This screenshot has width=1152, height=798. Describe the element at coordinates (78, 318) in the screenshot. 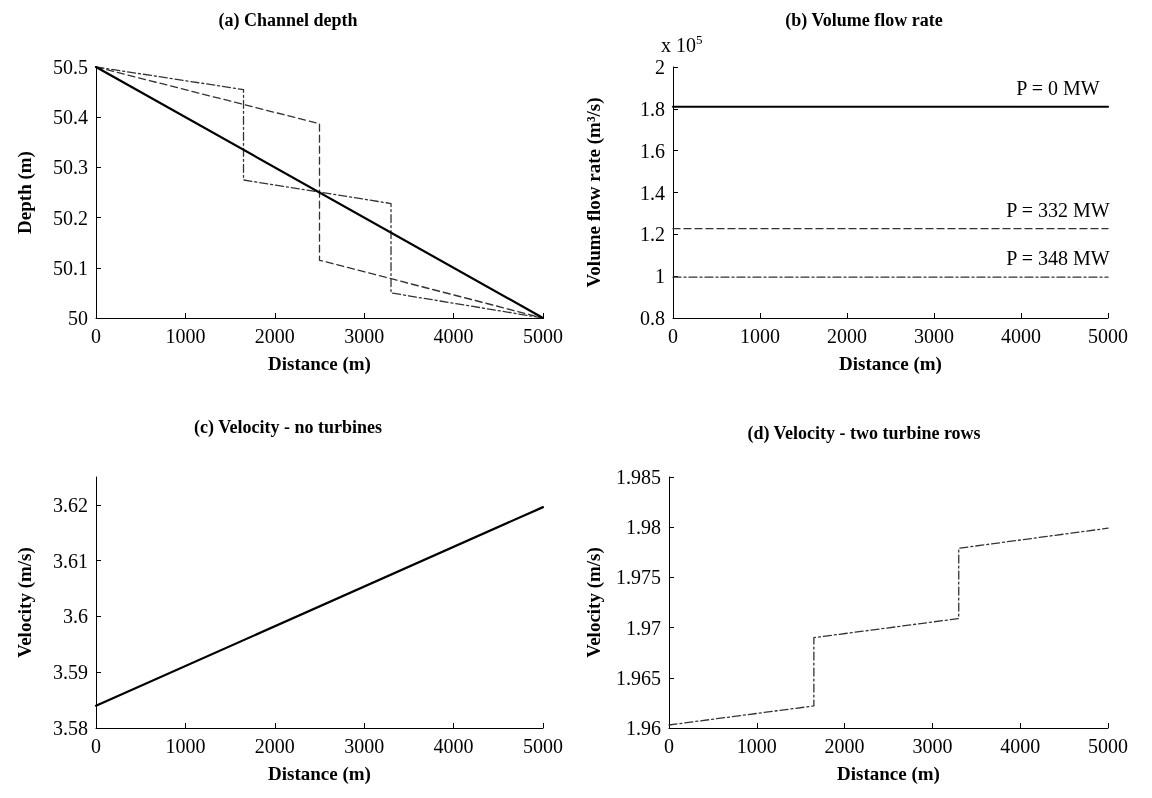

I see `y-tick-label: 50` at that location.